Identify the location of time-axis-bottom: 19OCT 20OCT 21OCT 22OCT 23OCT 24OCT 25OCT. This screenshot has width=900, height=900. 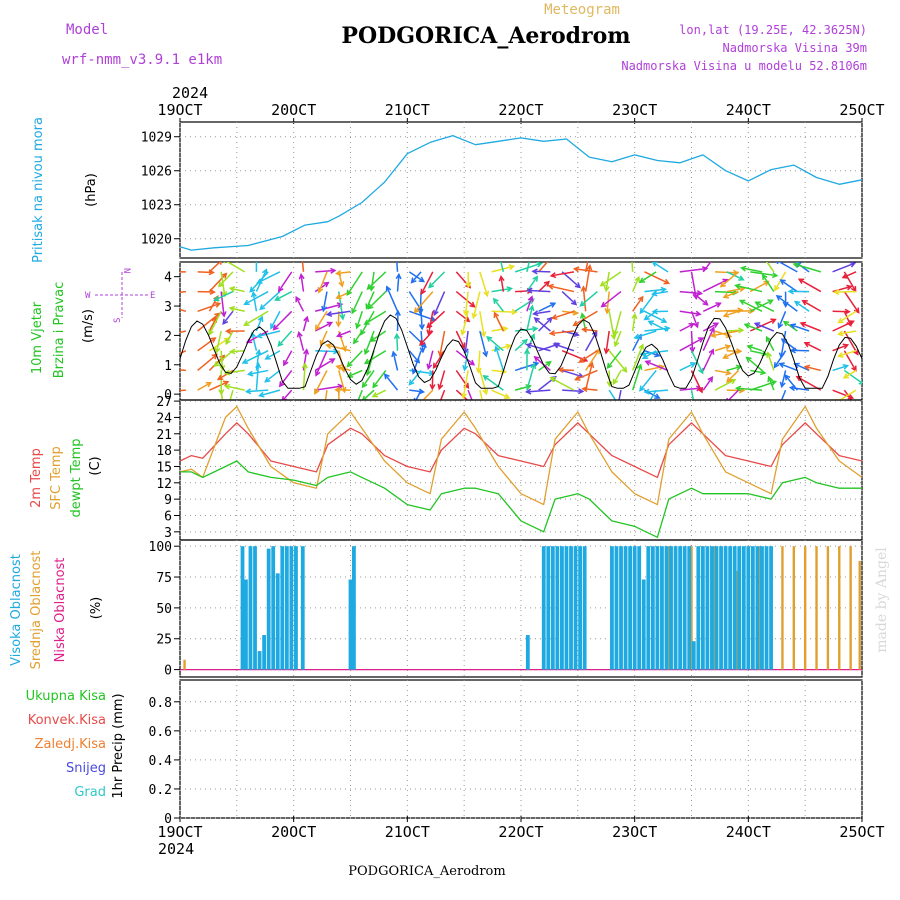
(521, 828).